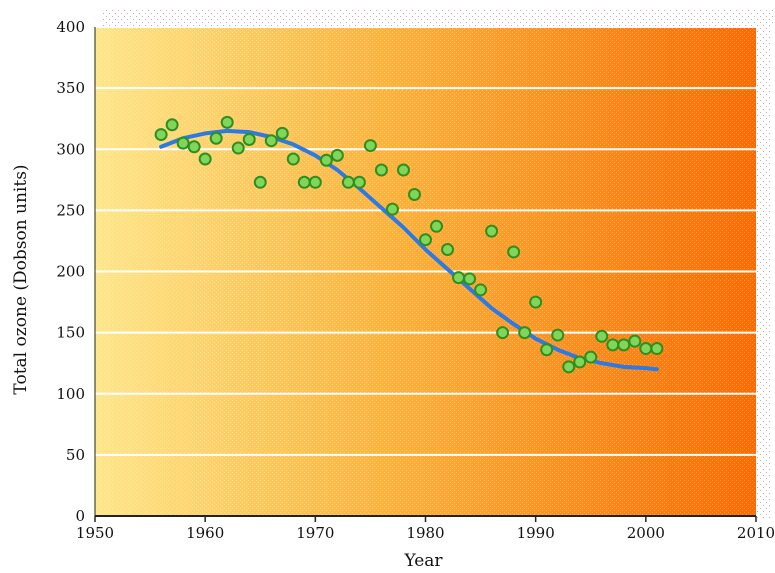 The width and height of the screenshot is (775, 573). What do you see at coordinates (70, 27) in the screenshot?
I see `y-tick-label: 400` at bounding box center [70, 27].